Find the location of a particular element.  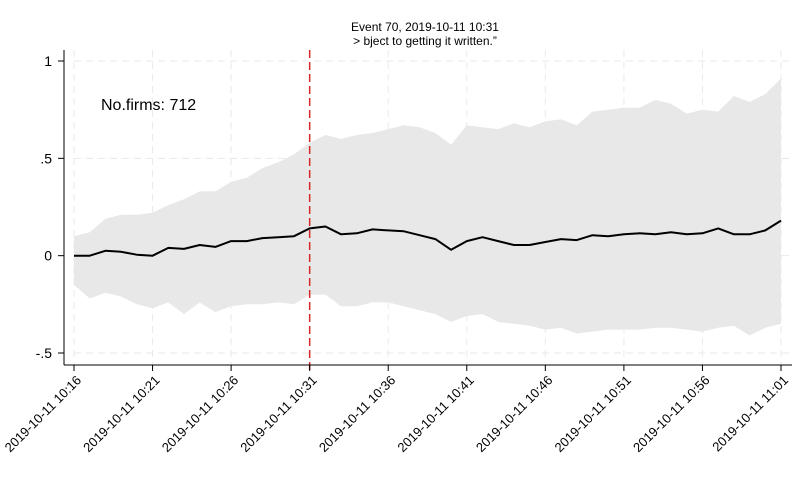

chart-subtitle: > bject to getting it written.” is located at coordinates (425, 41).